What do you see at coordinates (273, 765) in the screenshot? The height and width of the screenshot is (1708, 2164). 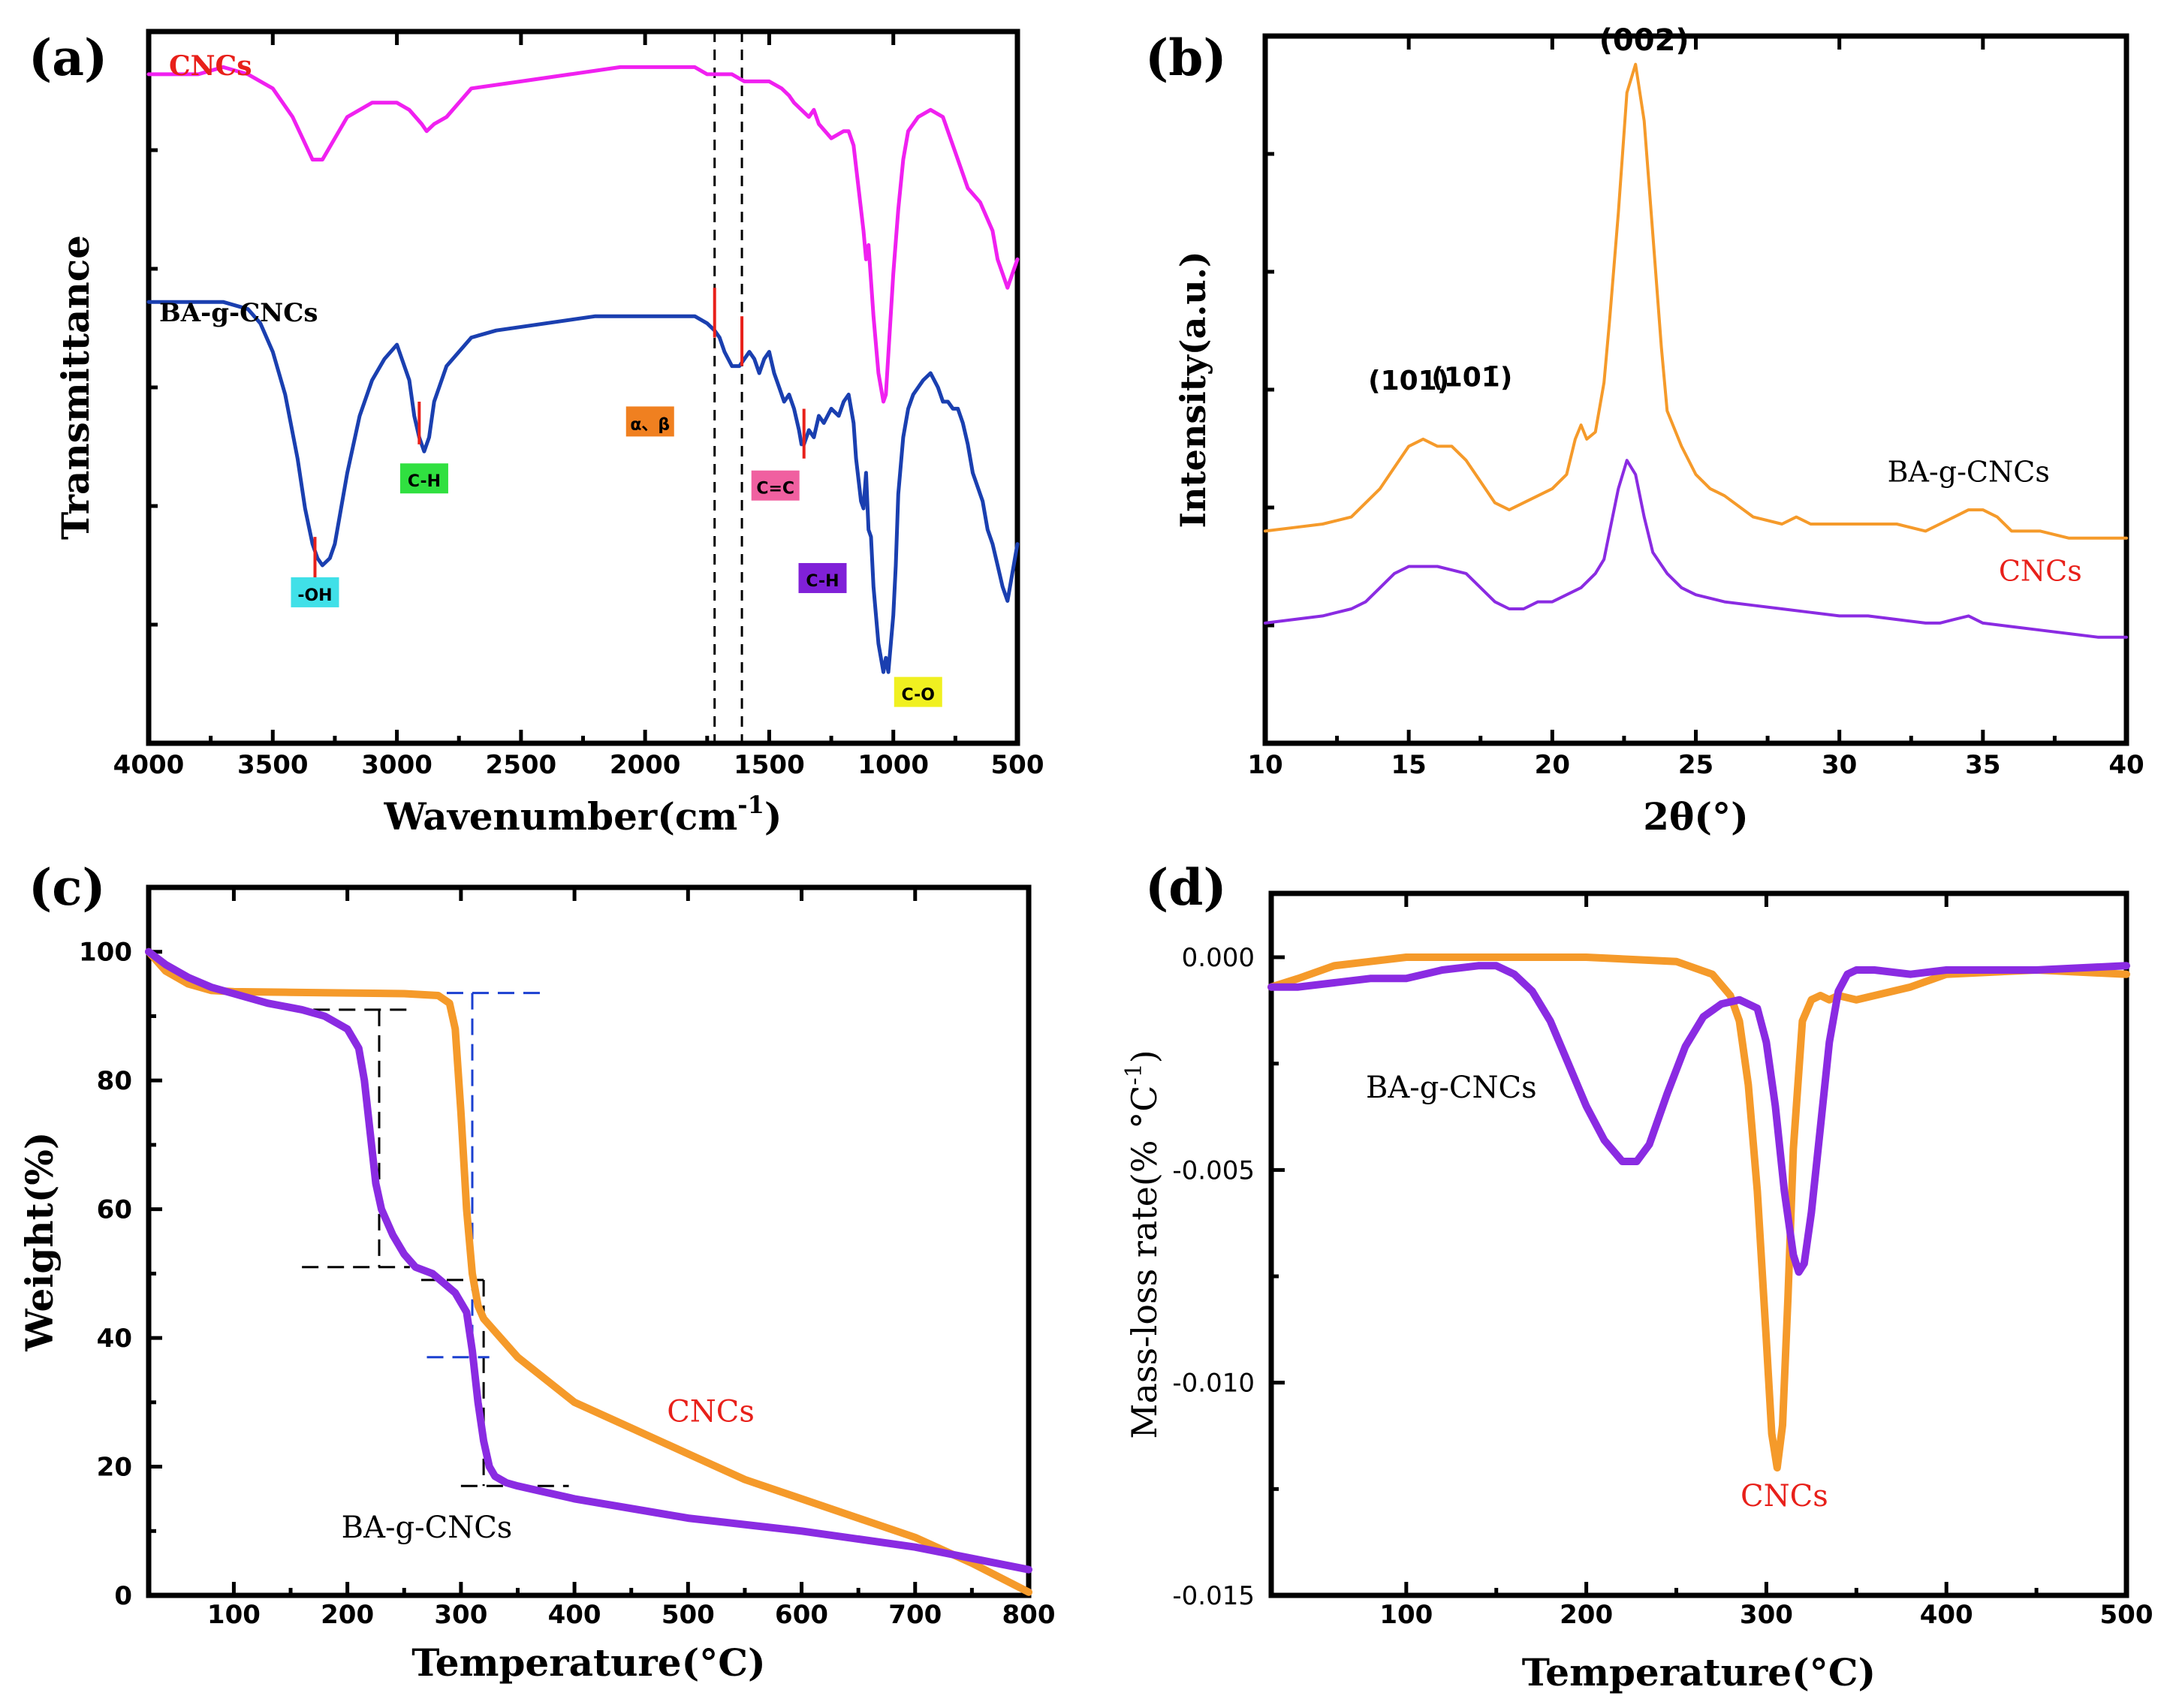 I see `x-tick-label: 3500` at bounding box center [273, 765].